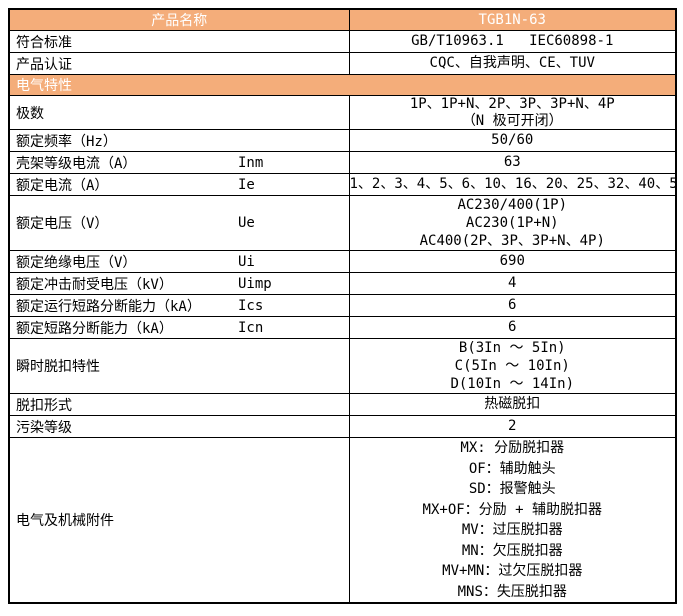 This screenshot has height=616, width=683. I want to click on spec-value-cell: 50/60, so click(512, 140).